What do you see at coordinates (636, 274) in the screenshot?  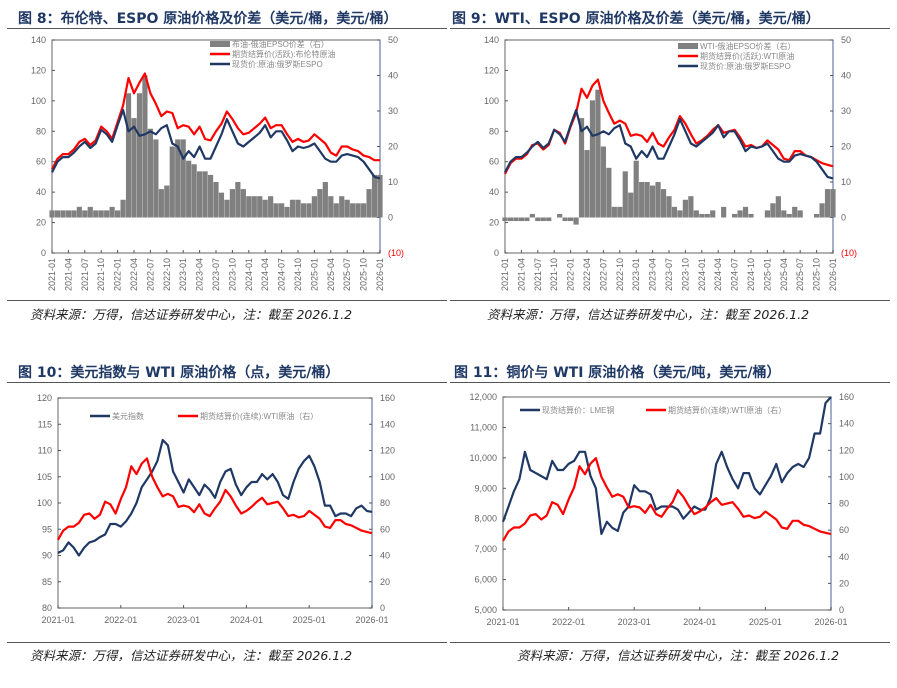 I see `x-tick-label: 2023-01` at bounding box center [636, 274].